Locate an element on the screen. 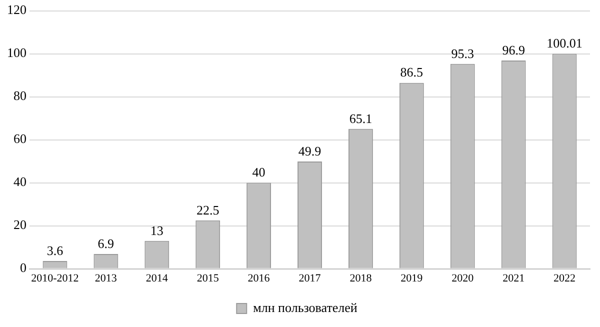 The width and height of the screenshot is (600, 327). x-tick-label: 2018 is located at coordinates (361, 278).